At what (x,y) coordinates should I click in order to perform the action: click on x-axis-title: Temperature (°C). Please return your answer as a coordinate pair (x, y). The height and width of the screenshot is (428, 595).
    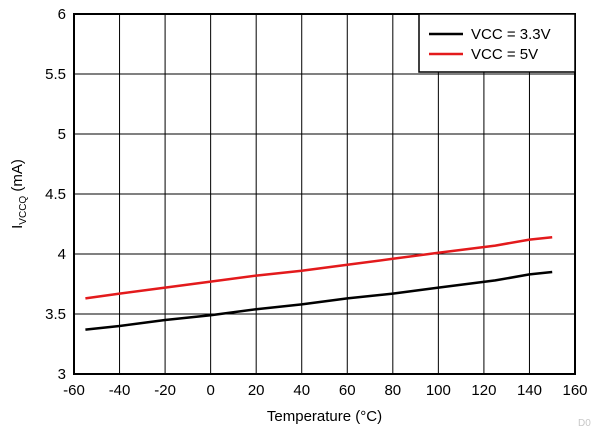
    Looking at the image, I should click on (324, 416).